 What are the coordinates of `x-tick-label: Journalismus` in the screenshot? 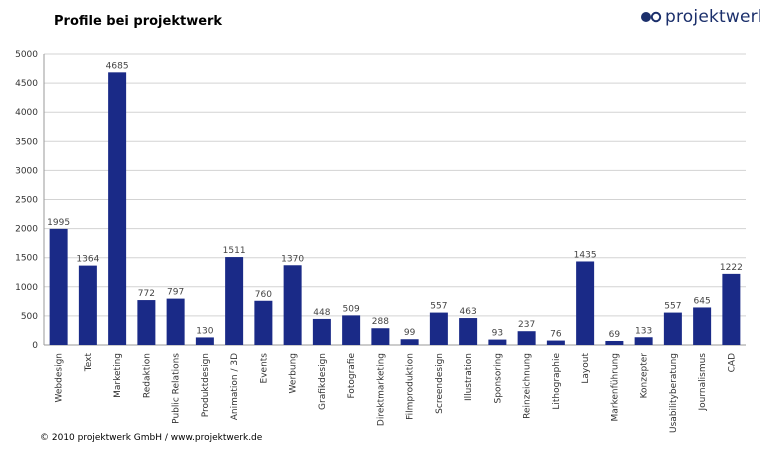 It's located at (703, 382).